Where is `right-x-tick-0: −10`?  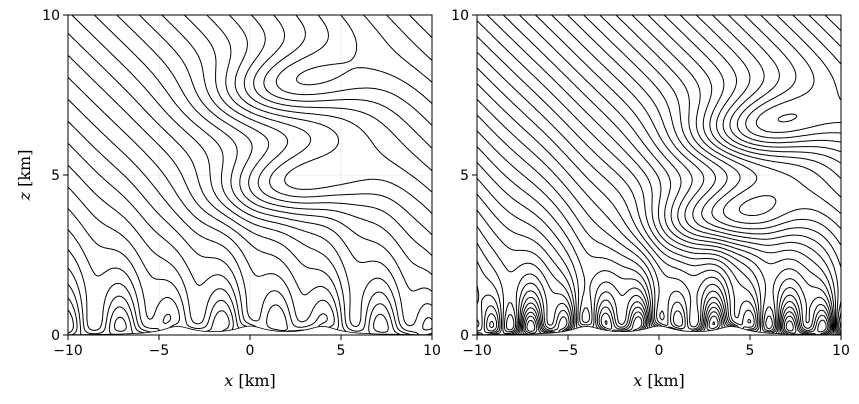 right-x-tick-0: −10 is located at coordinates (477, 347).